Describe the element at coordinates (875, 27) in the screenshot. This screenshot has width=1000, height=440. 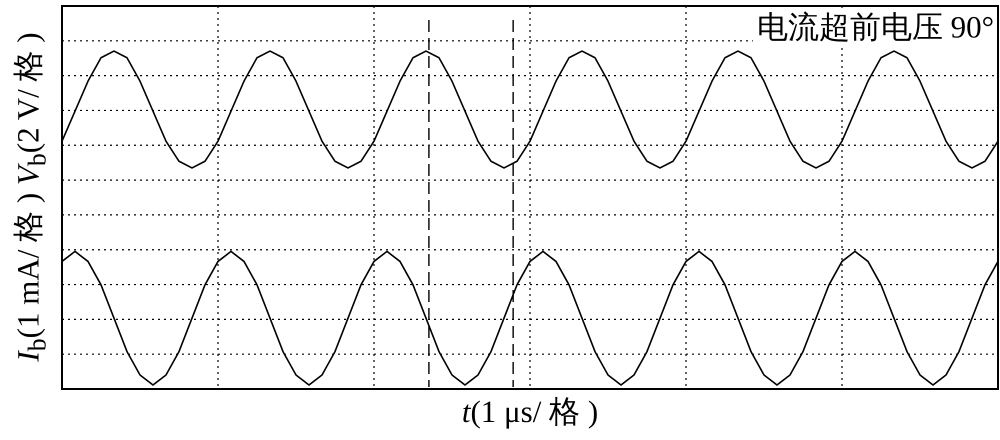
I see `text: 电流超前电压 90°` at that location.